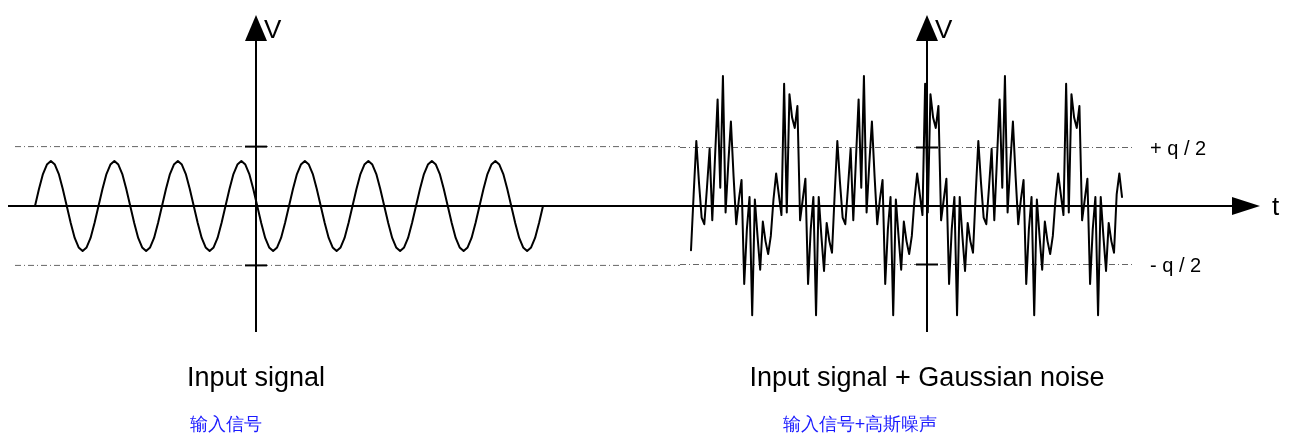 Image resolution: width=1296 pixels, height=436 pixels. I want to click on ref-line-label: + q / 2, so click(1178, 147).